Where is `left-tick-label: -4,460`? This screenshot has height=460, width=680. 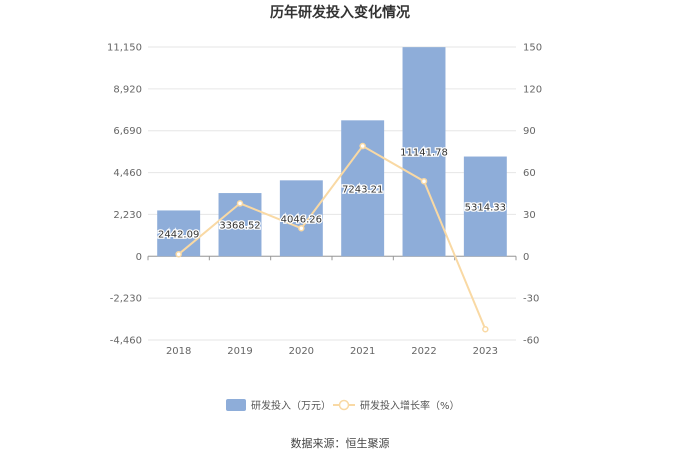
left-tick-label: -4,460 is located at coordinates (126, 341).